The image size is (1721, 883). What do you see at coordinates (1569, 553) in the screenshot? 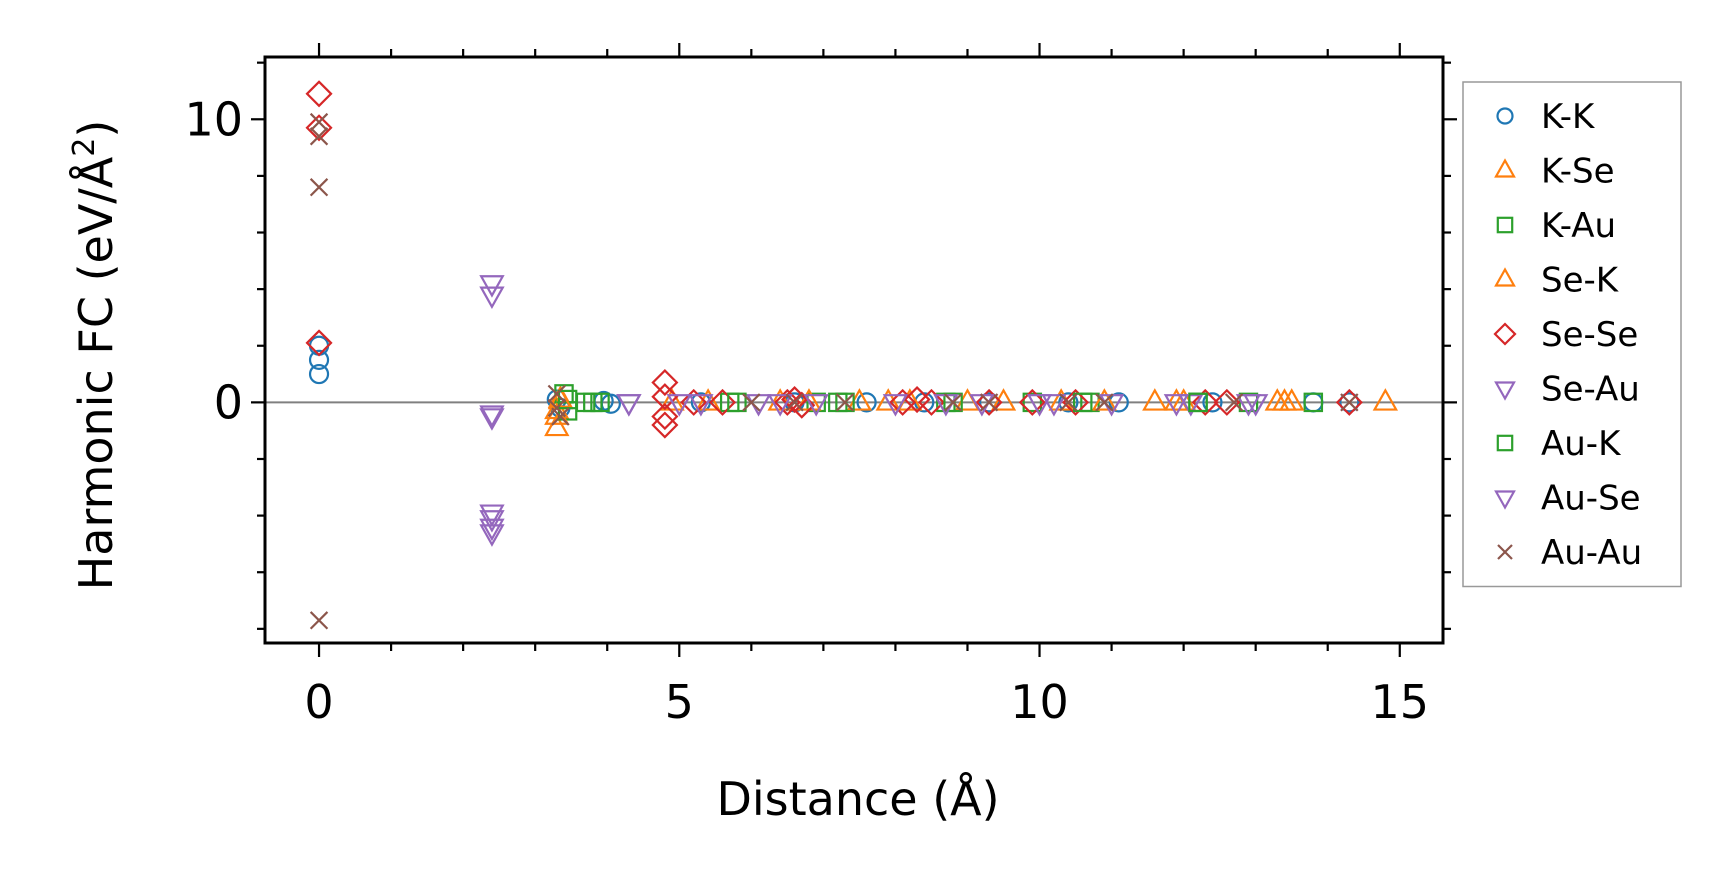
I see `legend-item: Au-Au` at bounding box center [1569, 553].